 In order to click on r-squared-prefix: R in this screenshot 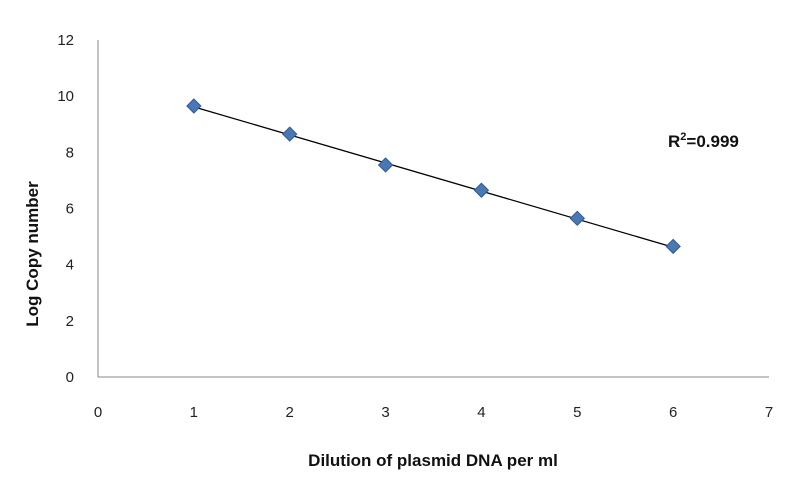, I will do `click(674, 141)`.